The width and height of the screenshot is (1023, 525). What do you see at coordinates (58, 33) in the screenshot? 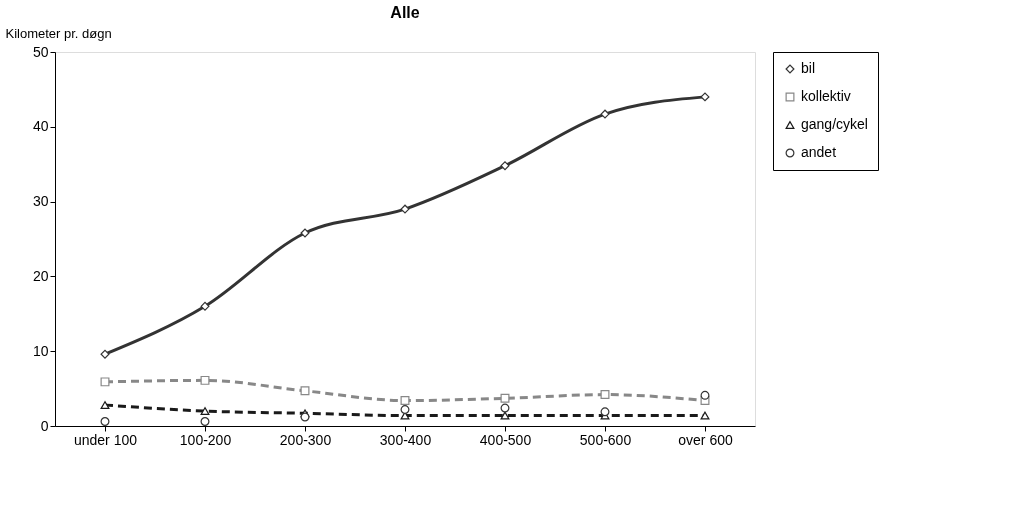
I see `y-axis-title: Kilometer pr. døgn` at bounding box center [58, 33].